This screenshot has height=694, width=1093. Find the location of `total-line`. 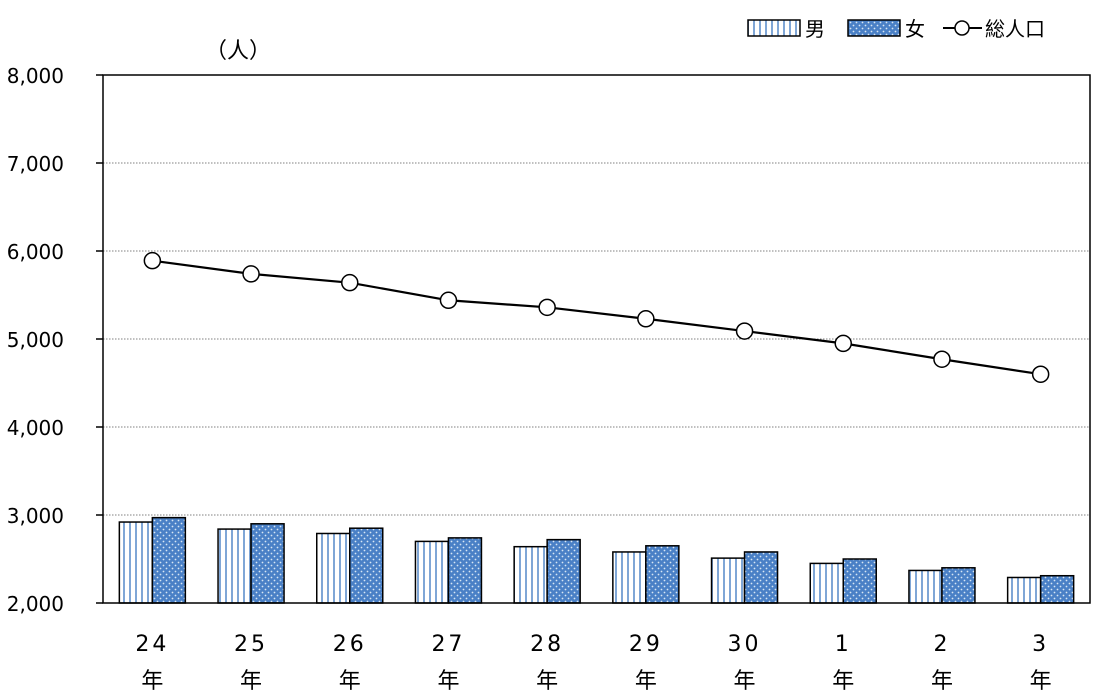

total-line is located at coordinates (596, 317).